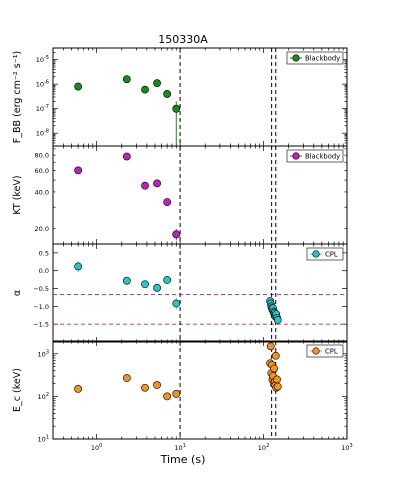  I want to click on x-tick-label-exponent: 2, so click(267, 446).